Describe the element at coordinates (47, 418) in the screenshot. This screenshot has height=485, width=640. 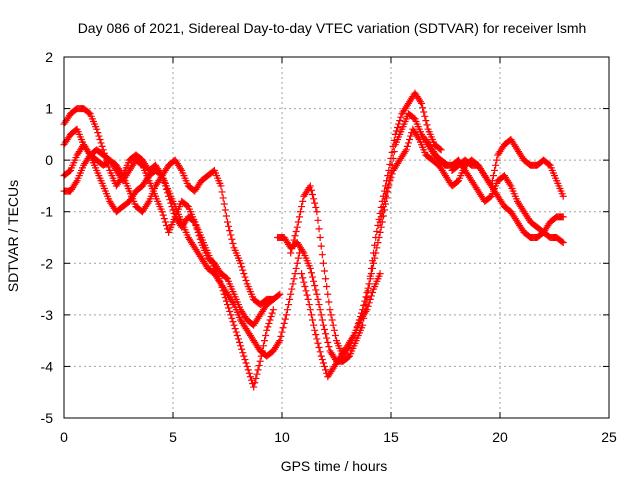
I see `y-tick-label: -5` at that location.